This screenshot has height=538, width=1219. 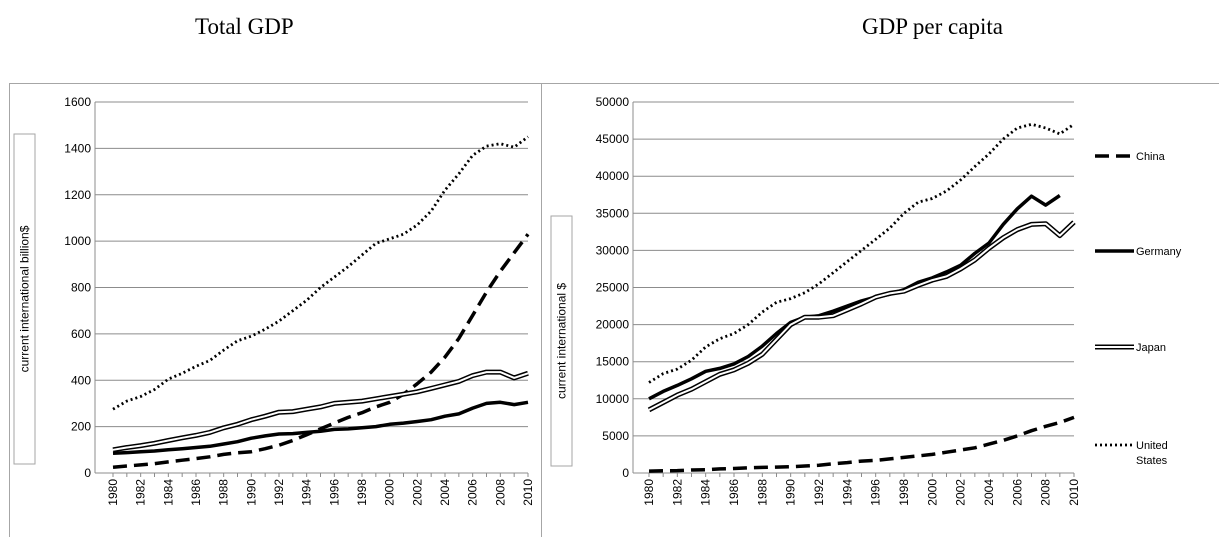 What do you see at coordinates (1159, 252) in the screenshot?
I see `legend-germany-label: Germany` at bounding box center [1159, 252].